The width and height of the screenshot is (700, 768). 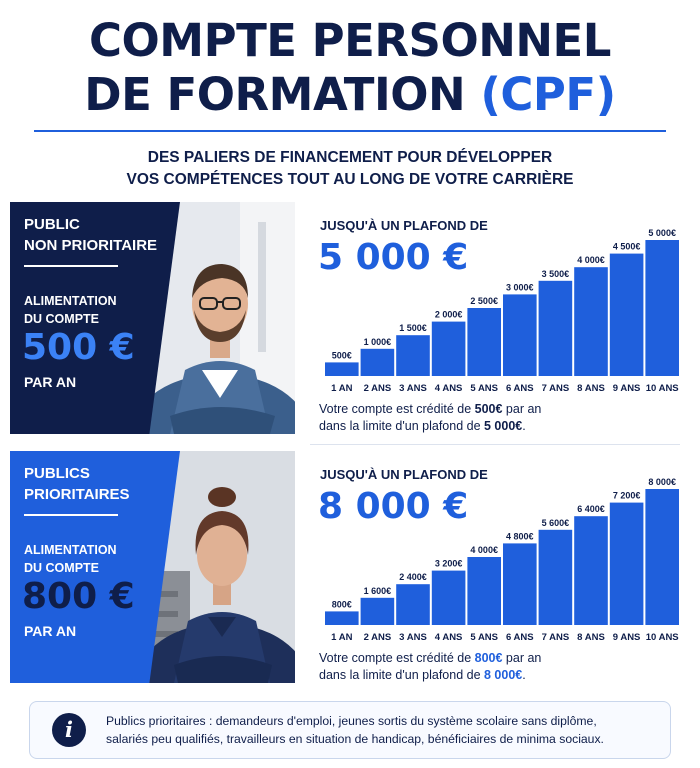 I want to click on bar-value-label-1: 500€, so click(x=342, y=355).